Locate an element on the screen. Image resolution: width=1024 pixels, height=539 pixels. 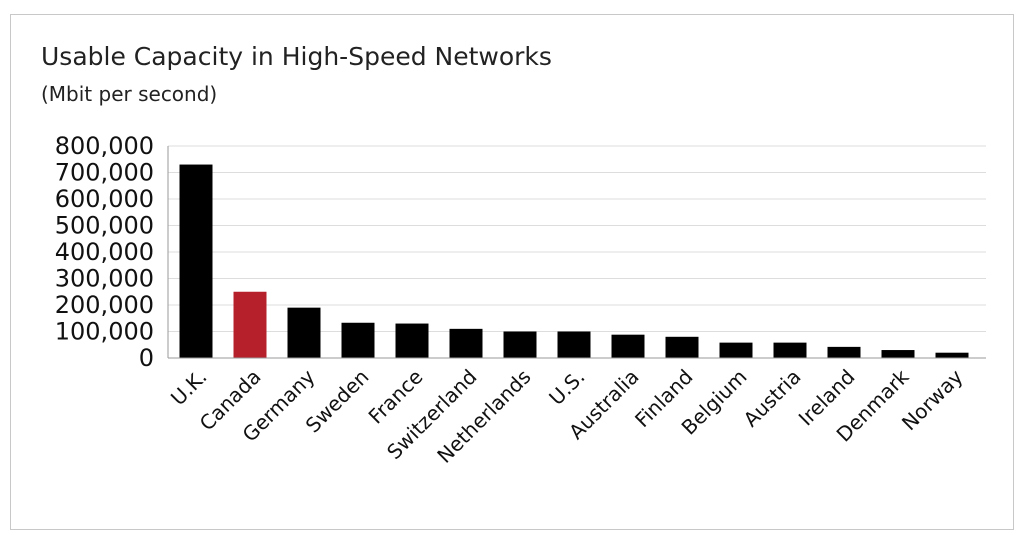
bar-france is located at coordinates (412, 340).